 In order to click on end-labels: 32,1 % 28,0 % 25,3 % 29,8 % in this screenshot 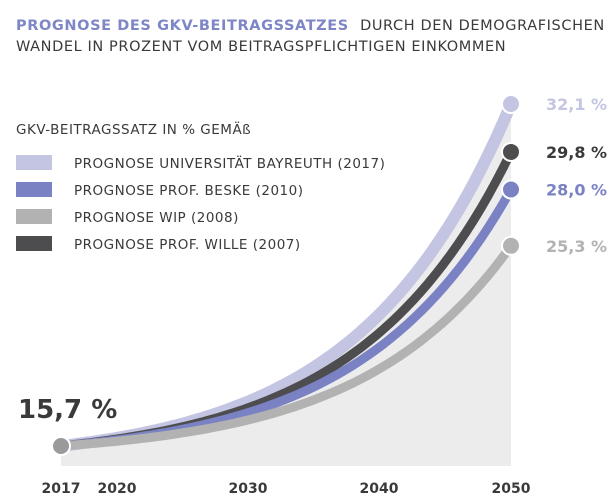, I will do `click(576, 175)`.